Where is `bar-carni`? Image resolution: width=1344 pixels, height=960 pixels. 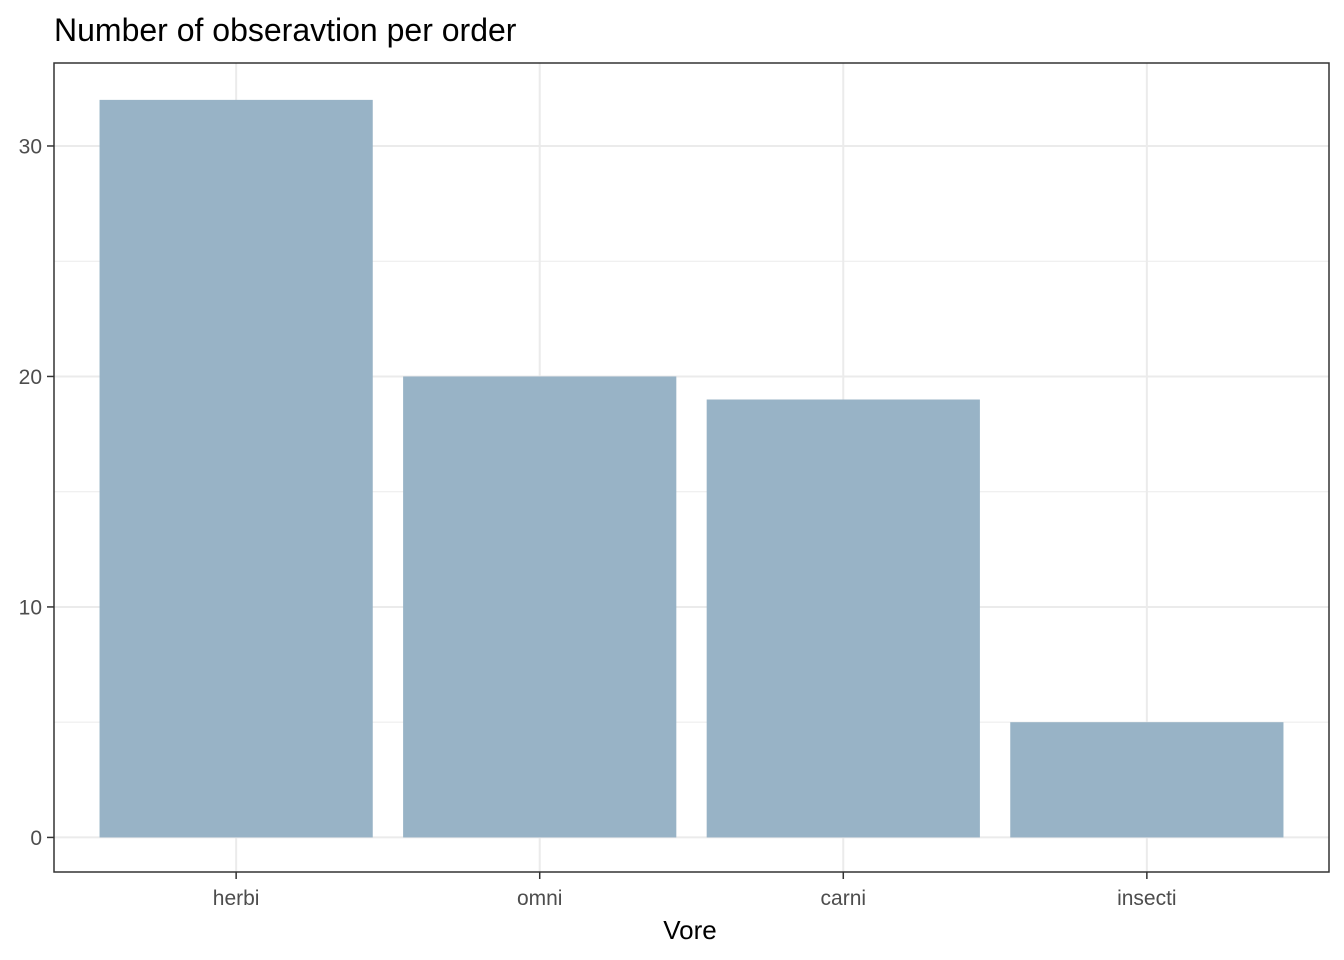 bar-carni is located at coordinates (843, 618).